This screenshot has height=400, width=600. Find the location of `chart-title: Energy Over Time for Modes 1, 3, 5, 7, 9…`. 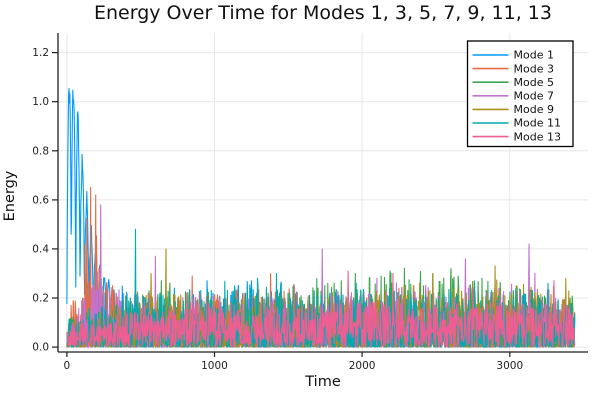

chart-title: Energy Over Time for Modes 1, 3, 5, 7, 9… is located at coordinates (323, 13).